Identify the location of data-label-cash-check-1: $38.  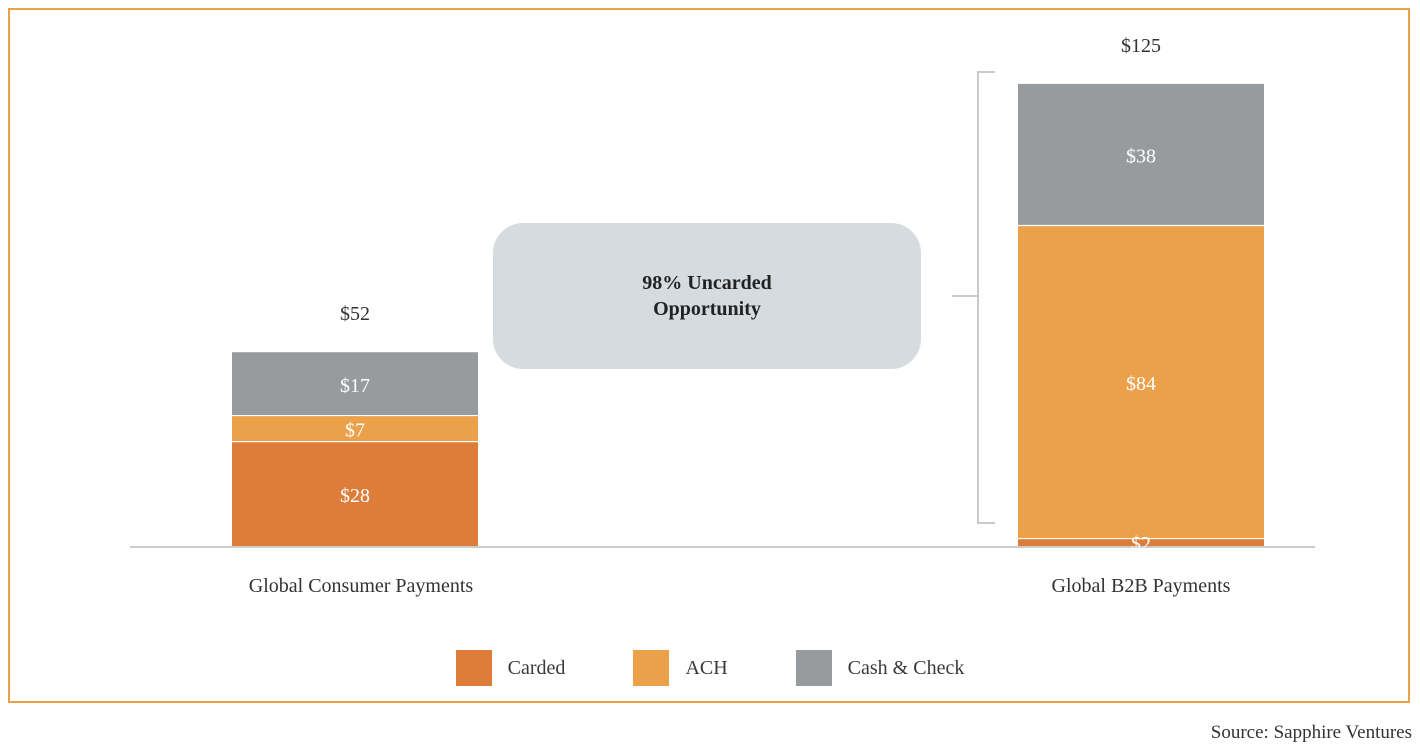
(1141, 157).